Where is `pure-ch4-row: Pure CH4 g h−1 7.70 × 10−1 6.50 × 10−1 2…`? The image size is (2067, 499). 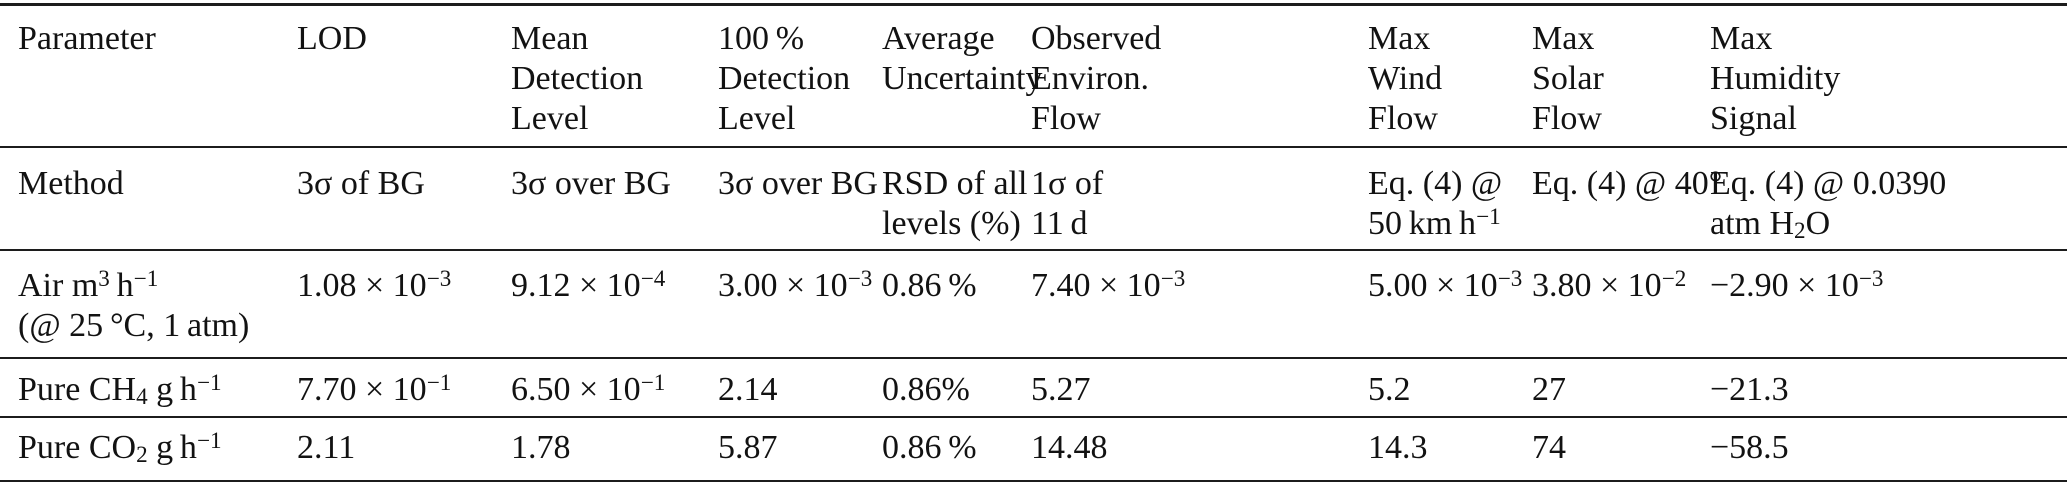
pure-ch4-row: Pure CH4 g h−1 7.70 × 10−1 6.50 × 10−1 2… is located at coordinates (1033, 387).